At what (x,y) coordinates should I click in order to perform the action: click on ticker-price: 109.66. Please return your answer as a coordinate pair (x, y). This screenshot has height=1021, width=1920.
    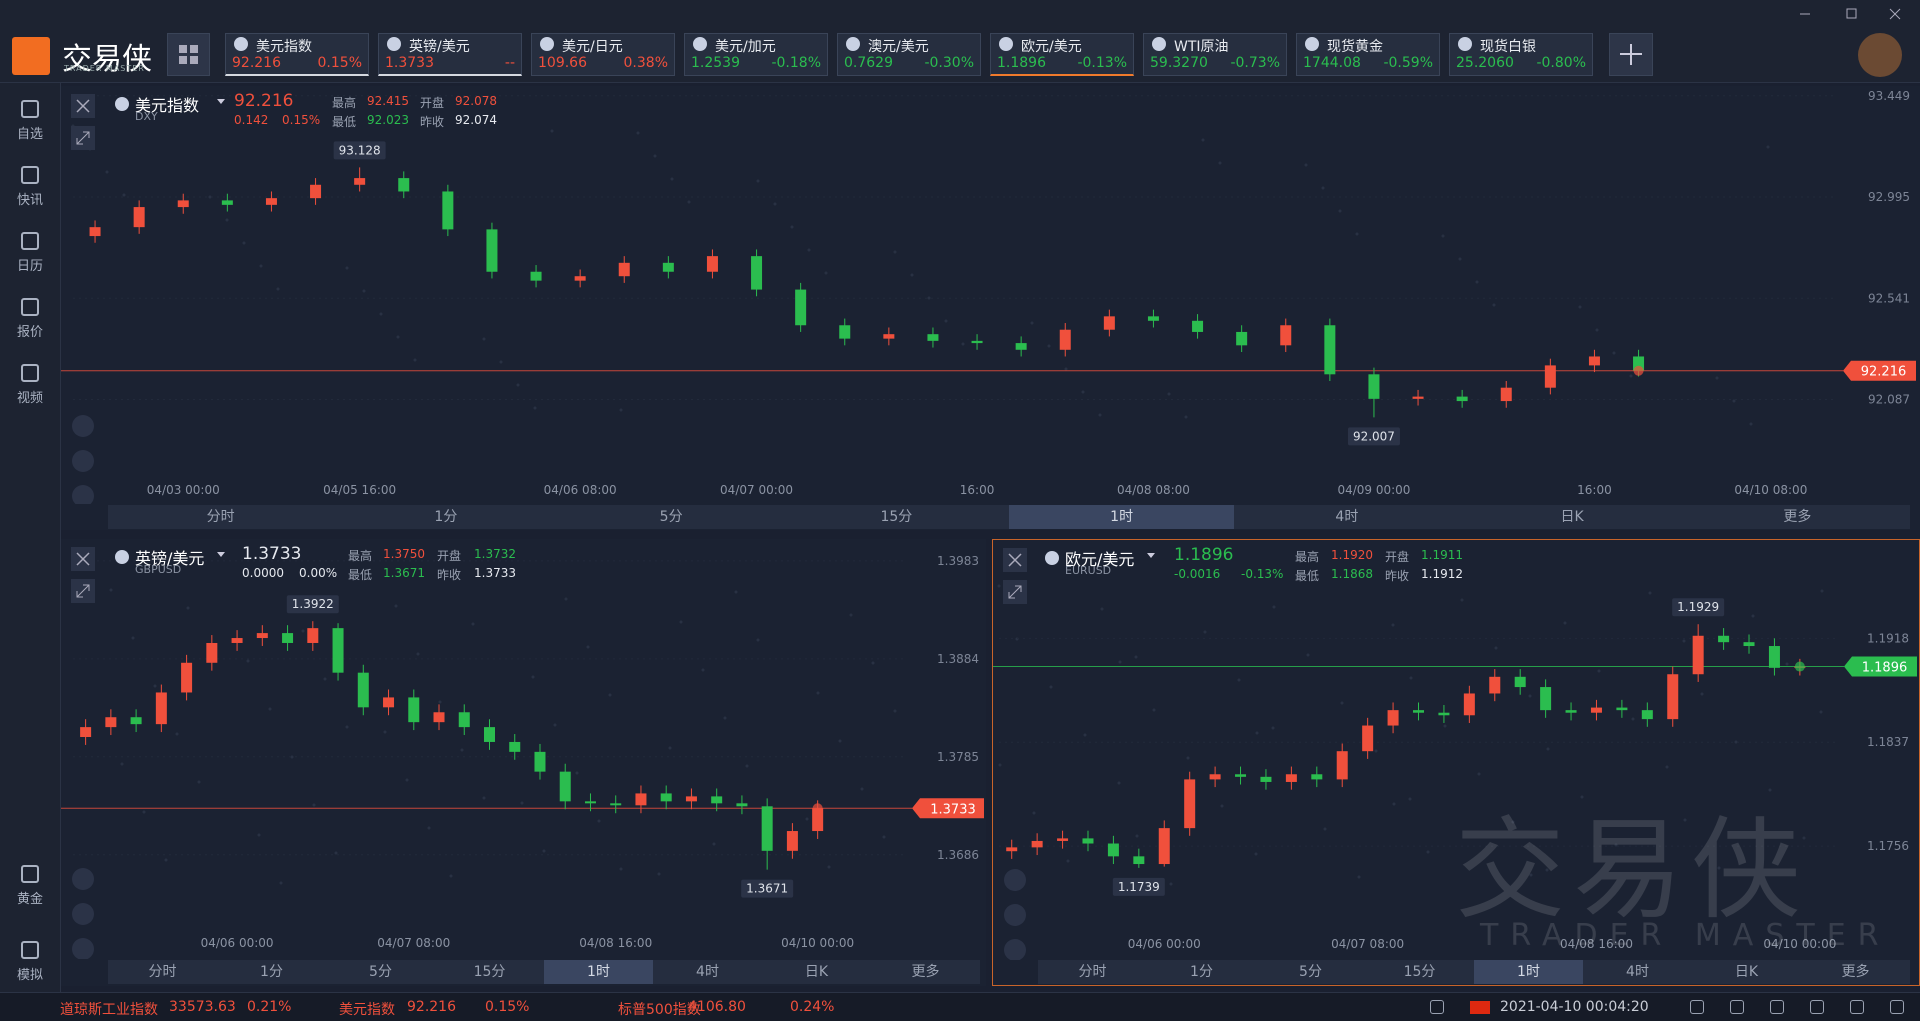
    Looking at the image, I should click on (562, 63).